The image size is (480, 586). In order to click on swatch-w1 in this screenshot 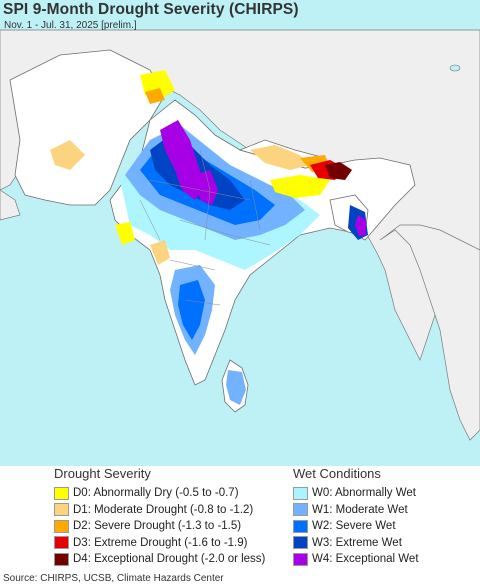, I will do `click(300, 510)`.